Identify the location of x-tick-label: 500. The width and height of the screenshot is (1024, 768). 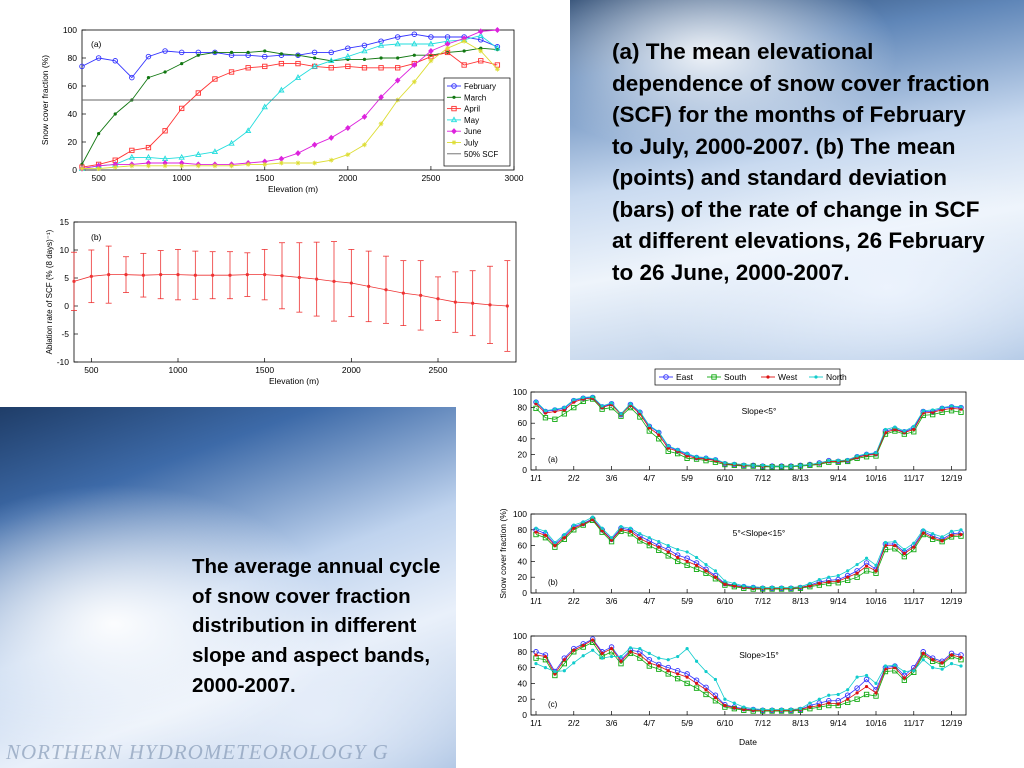
(91, 370).